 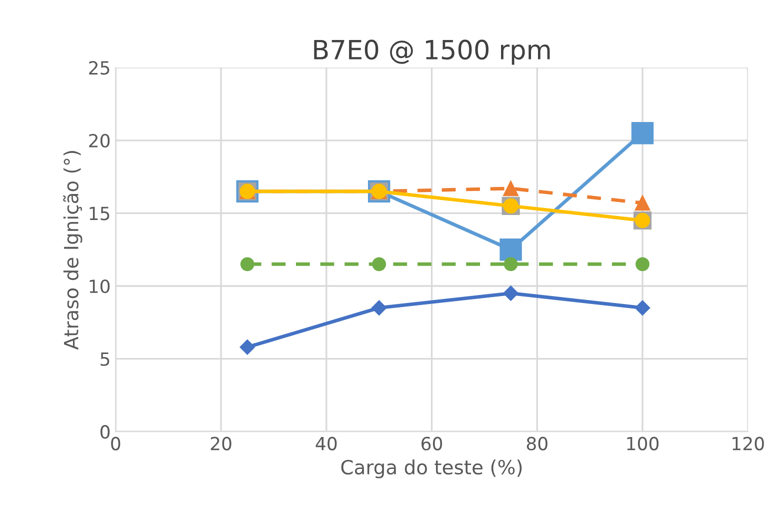 I want to click on x-tick-label: 20, so click(x=221, y=443).